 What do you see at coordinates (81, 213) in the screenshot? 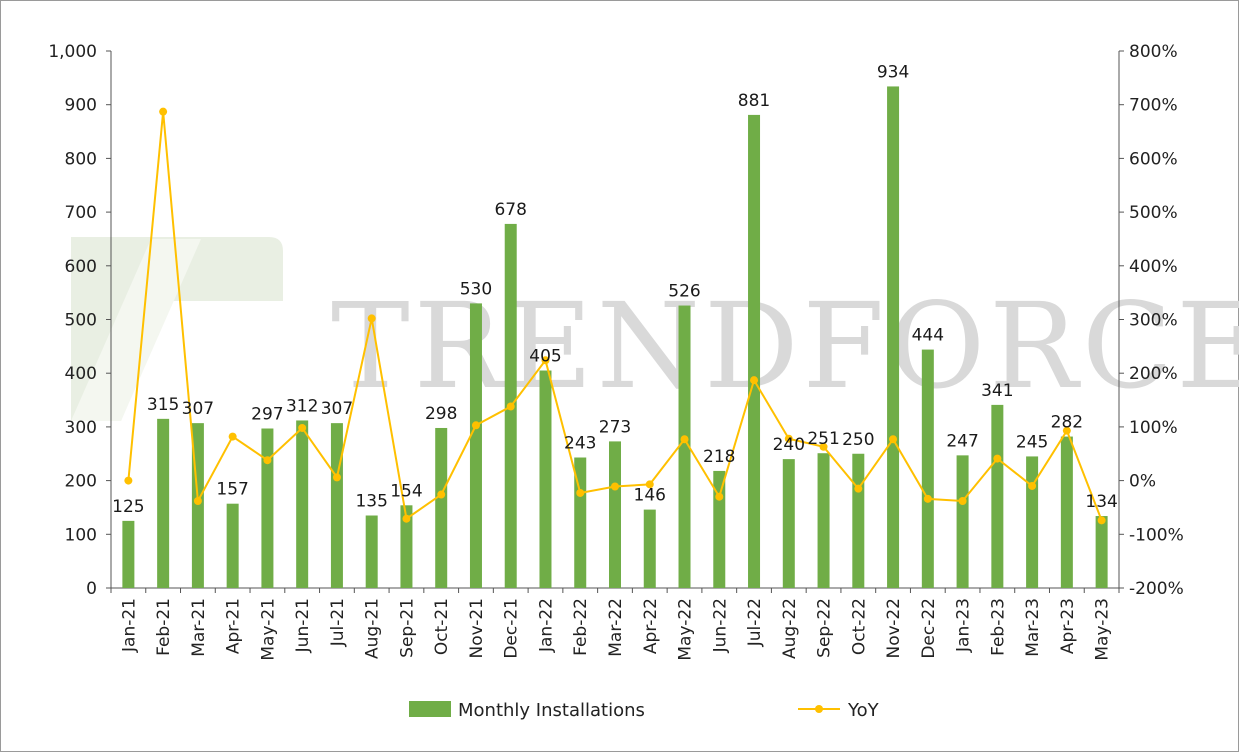
I see `left-tick-label: 700` at bounding box center [81, 213].